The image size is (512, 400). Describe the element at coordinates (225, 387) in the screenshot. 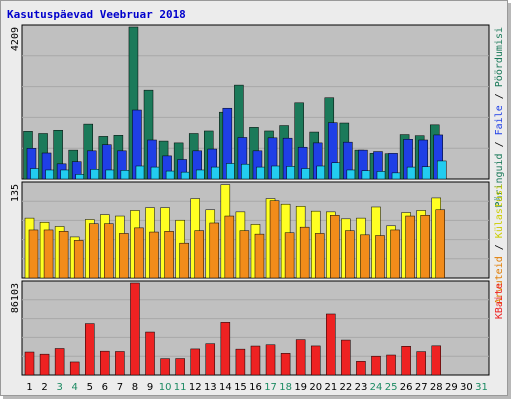

I see `x-tick-label: 14` at that location.